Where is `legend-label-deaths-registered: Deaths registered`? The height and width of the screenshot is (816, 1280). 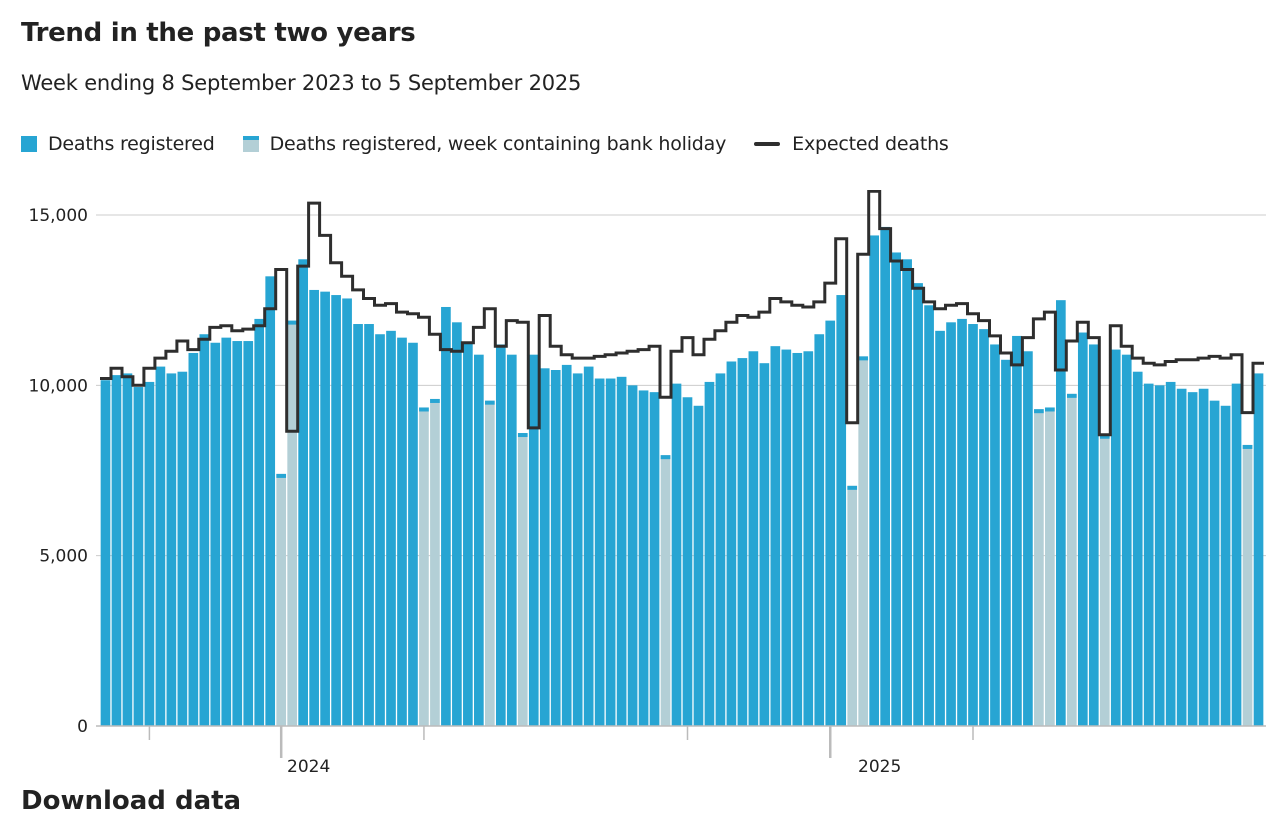 legend-label-deaths-registered: Deaths registered is located at coordinates (131, 144).